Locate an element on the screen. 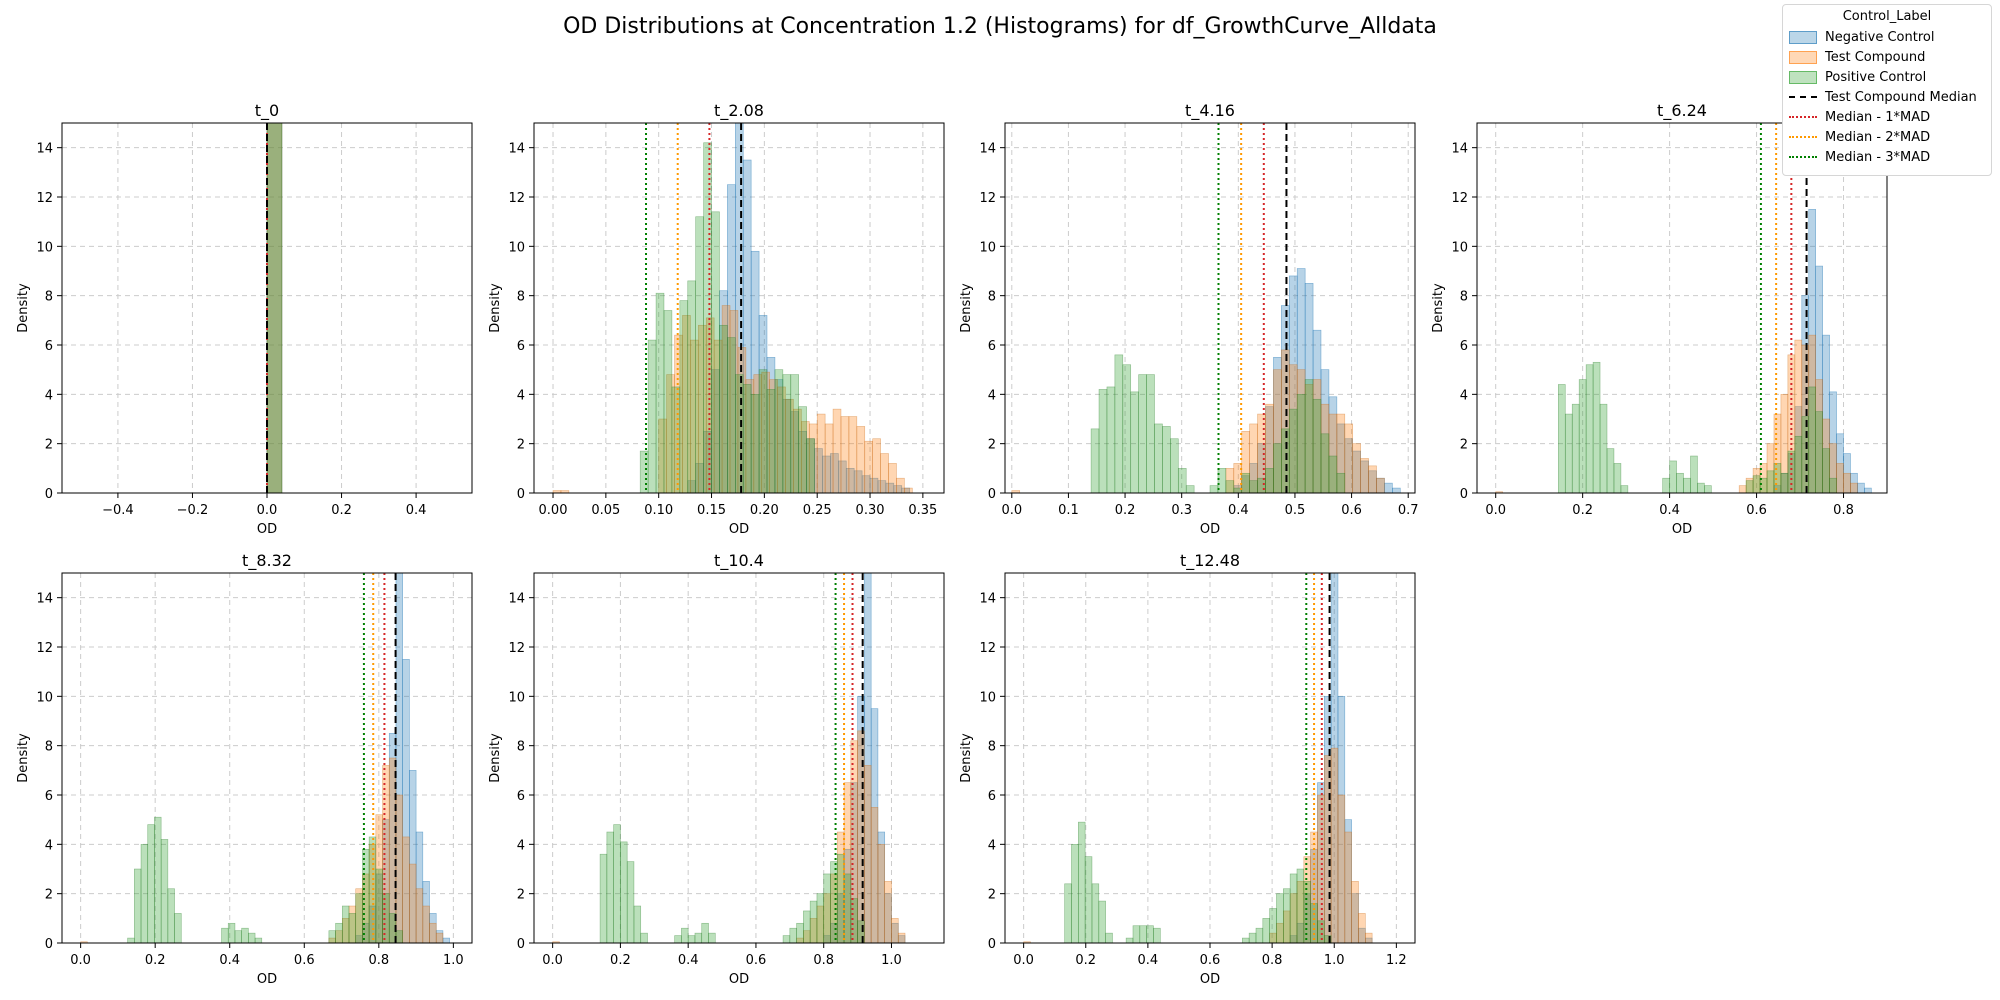  subplot-title: t_2.08 is located at coordinates (739, 111).